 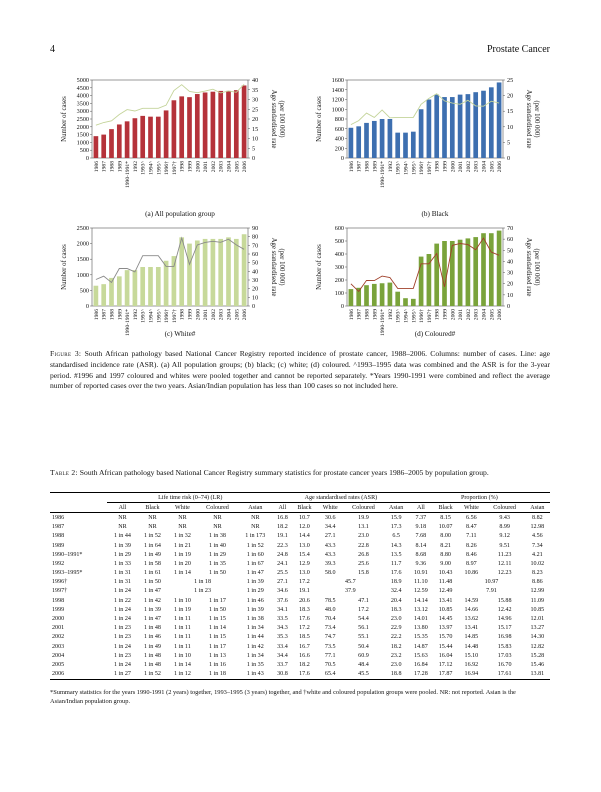 What do you see at coordinates (396, 674) in the screenshot?
I see `cell-asr: 18.8` at bounding box center [396, 674].